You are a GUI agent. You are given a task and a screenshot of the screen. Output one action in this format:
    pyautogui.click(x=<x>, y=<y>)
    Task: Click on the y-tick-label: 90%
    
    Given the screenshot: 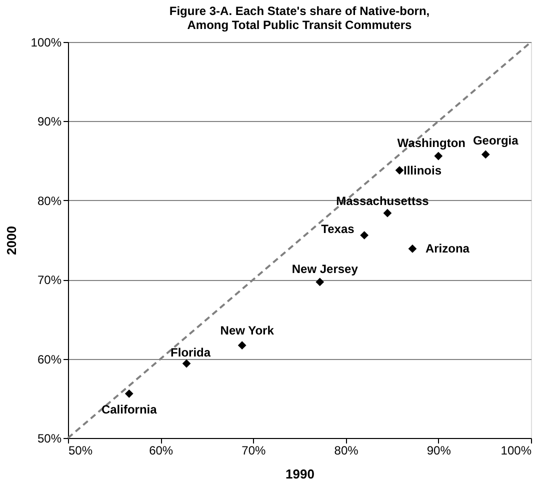 What is the action you would take?
    pyautogui.click(x=49, y=121)
    